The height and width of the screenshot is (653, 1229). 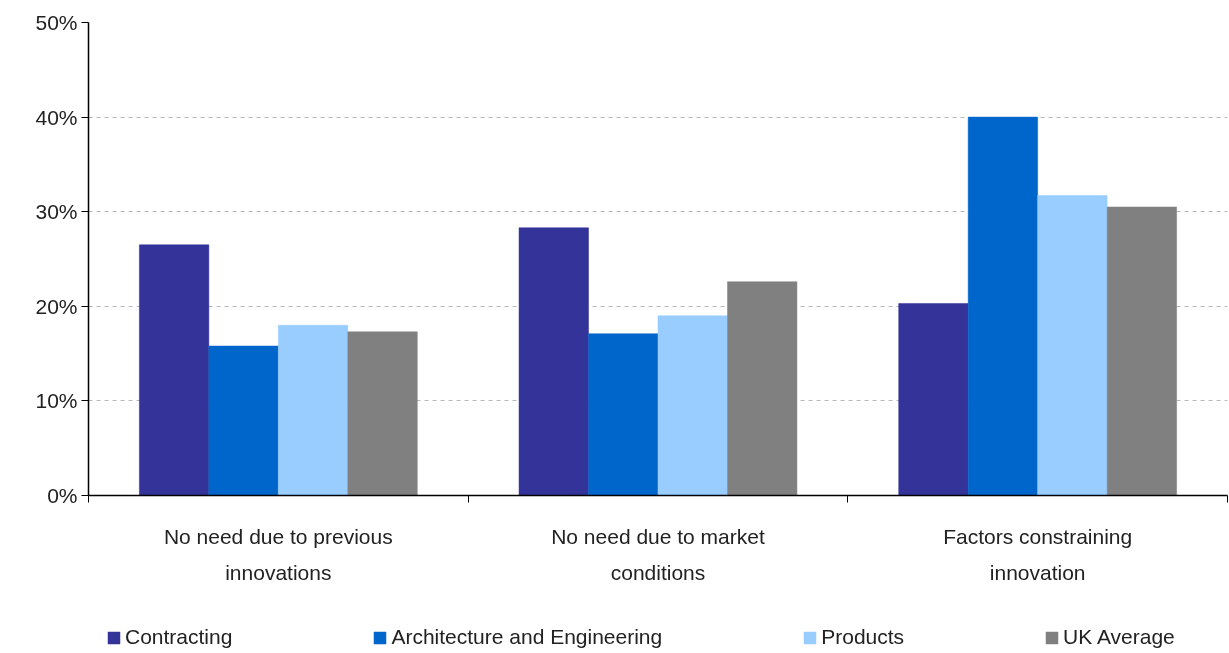 I want to click on legend-label: Products, so click(x=863, y=637).